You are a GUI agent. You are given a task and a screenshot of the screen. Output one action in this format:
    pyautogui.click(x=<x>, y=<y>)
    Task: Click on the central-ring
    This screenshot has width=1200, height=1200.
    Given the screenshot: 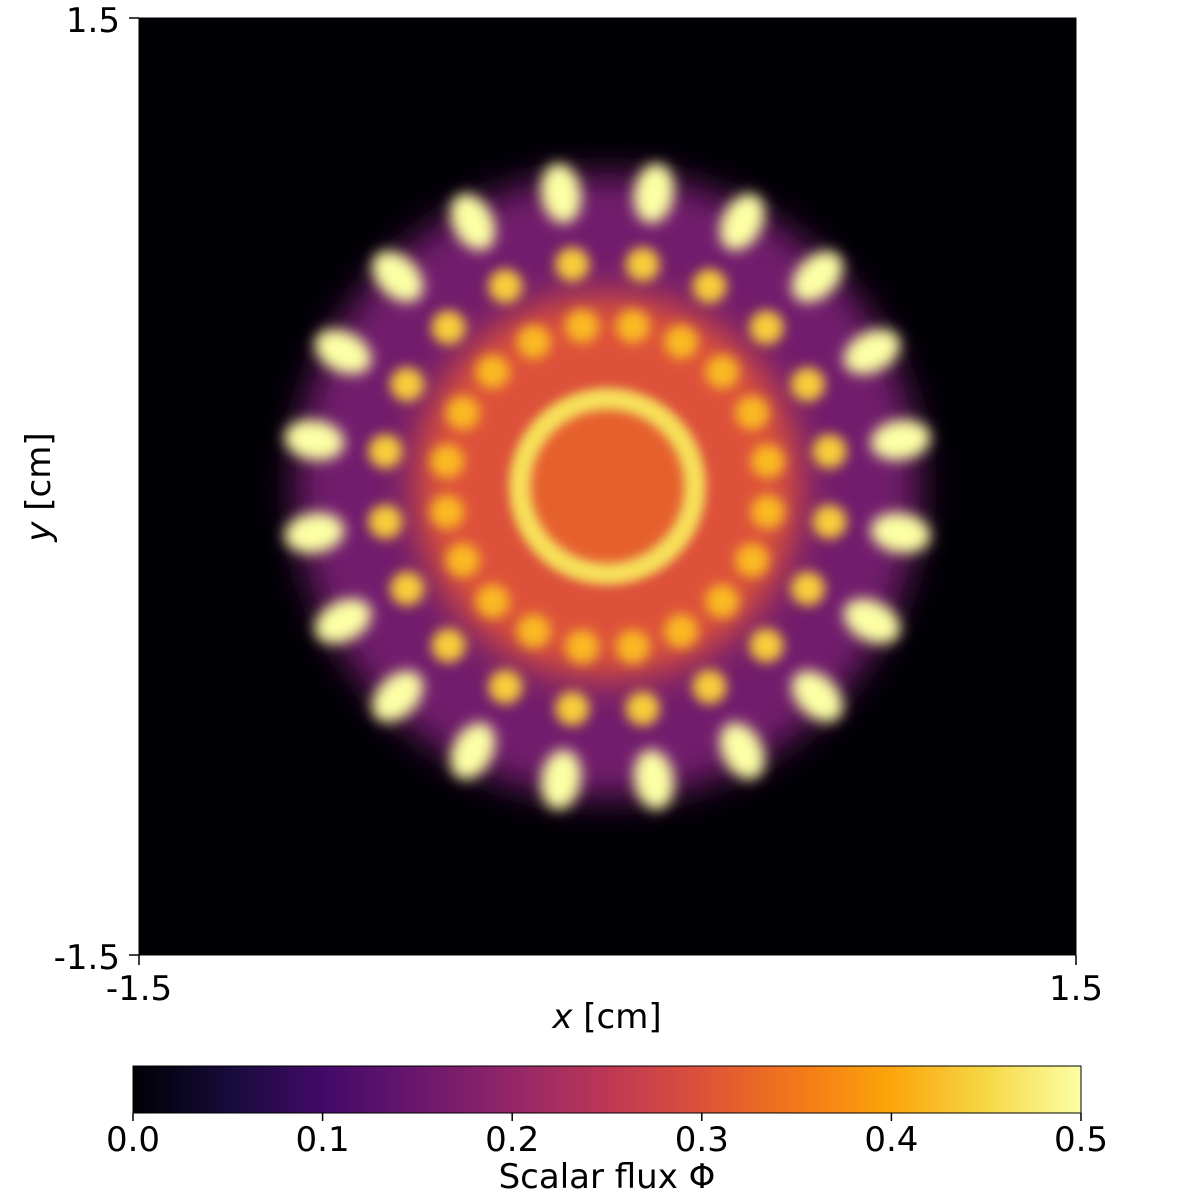 What is the action you would take?
    pyautogui.click(x=607, y=486)
    